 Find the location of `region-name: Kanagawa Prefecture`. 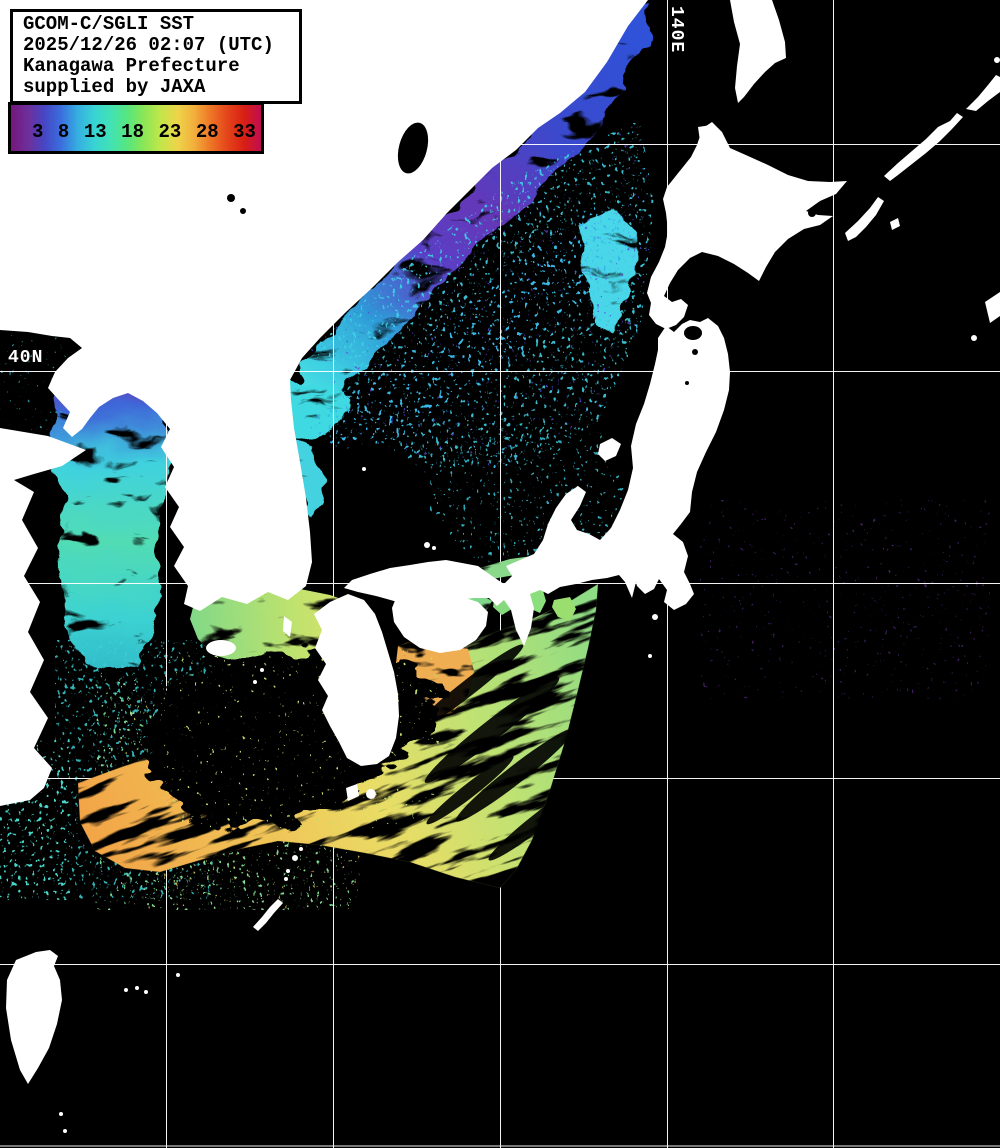

region-name: Kanagawa Prefecture is located at coordinates (131, 66).